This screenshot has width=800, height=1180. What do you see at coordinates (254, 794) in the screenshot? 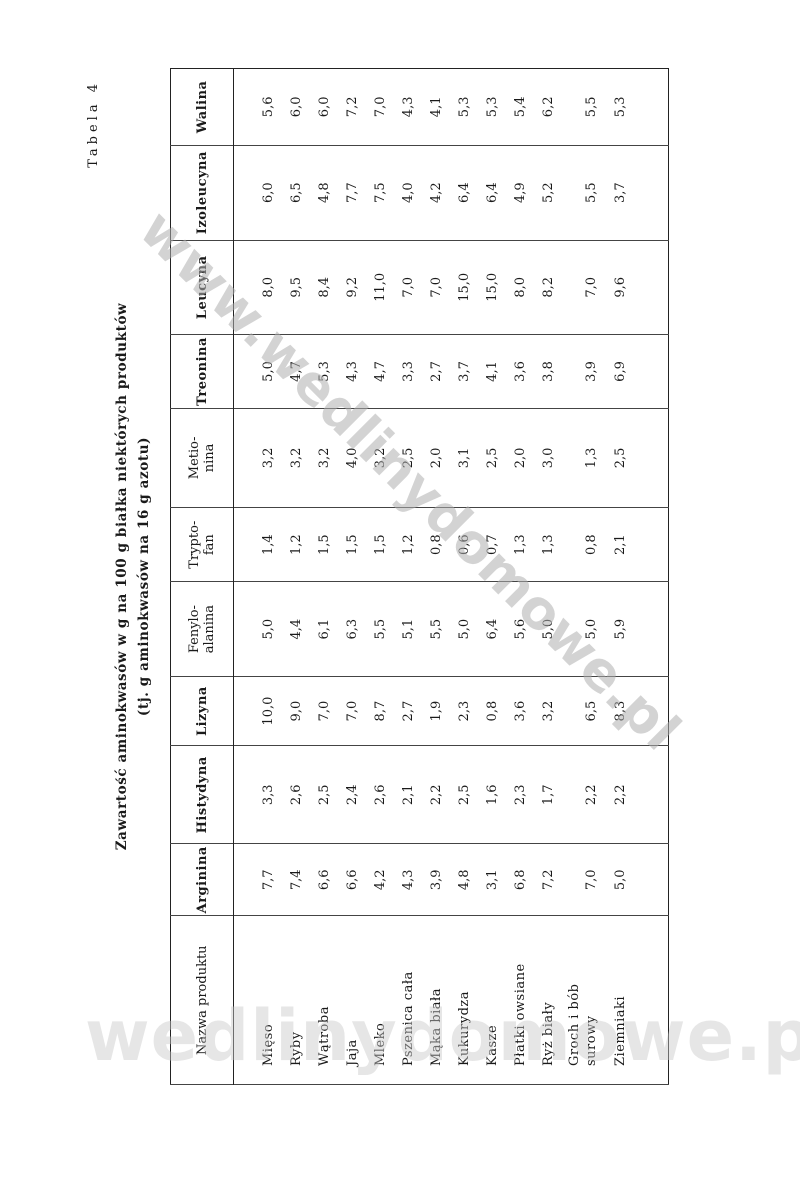
I see `value-cell: 3,3` at bounding box center [254, 794].